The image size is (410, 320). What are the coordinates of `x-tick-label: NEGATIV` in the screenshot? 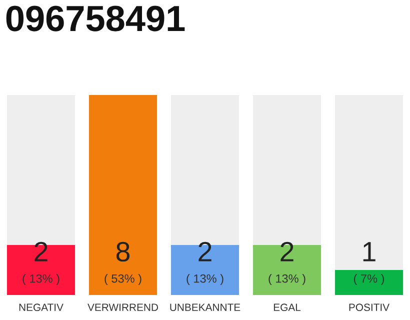 It's located at (41, 308).